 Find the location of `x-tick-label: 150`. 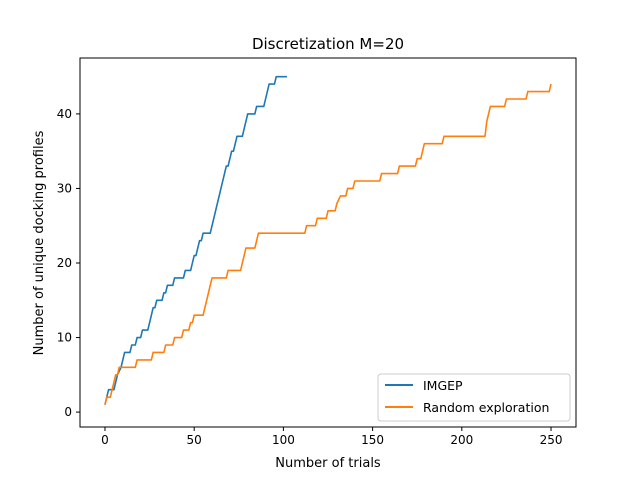

x-tick-label: 150 is located at coordinates (372, 440).